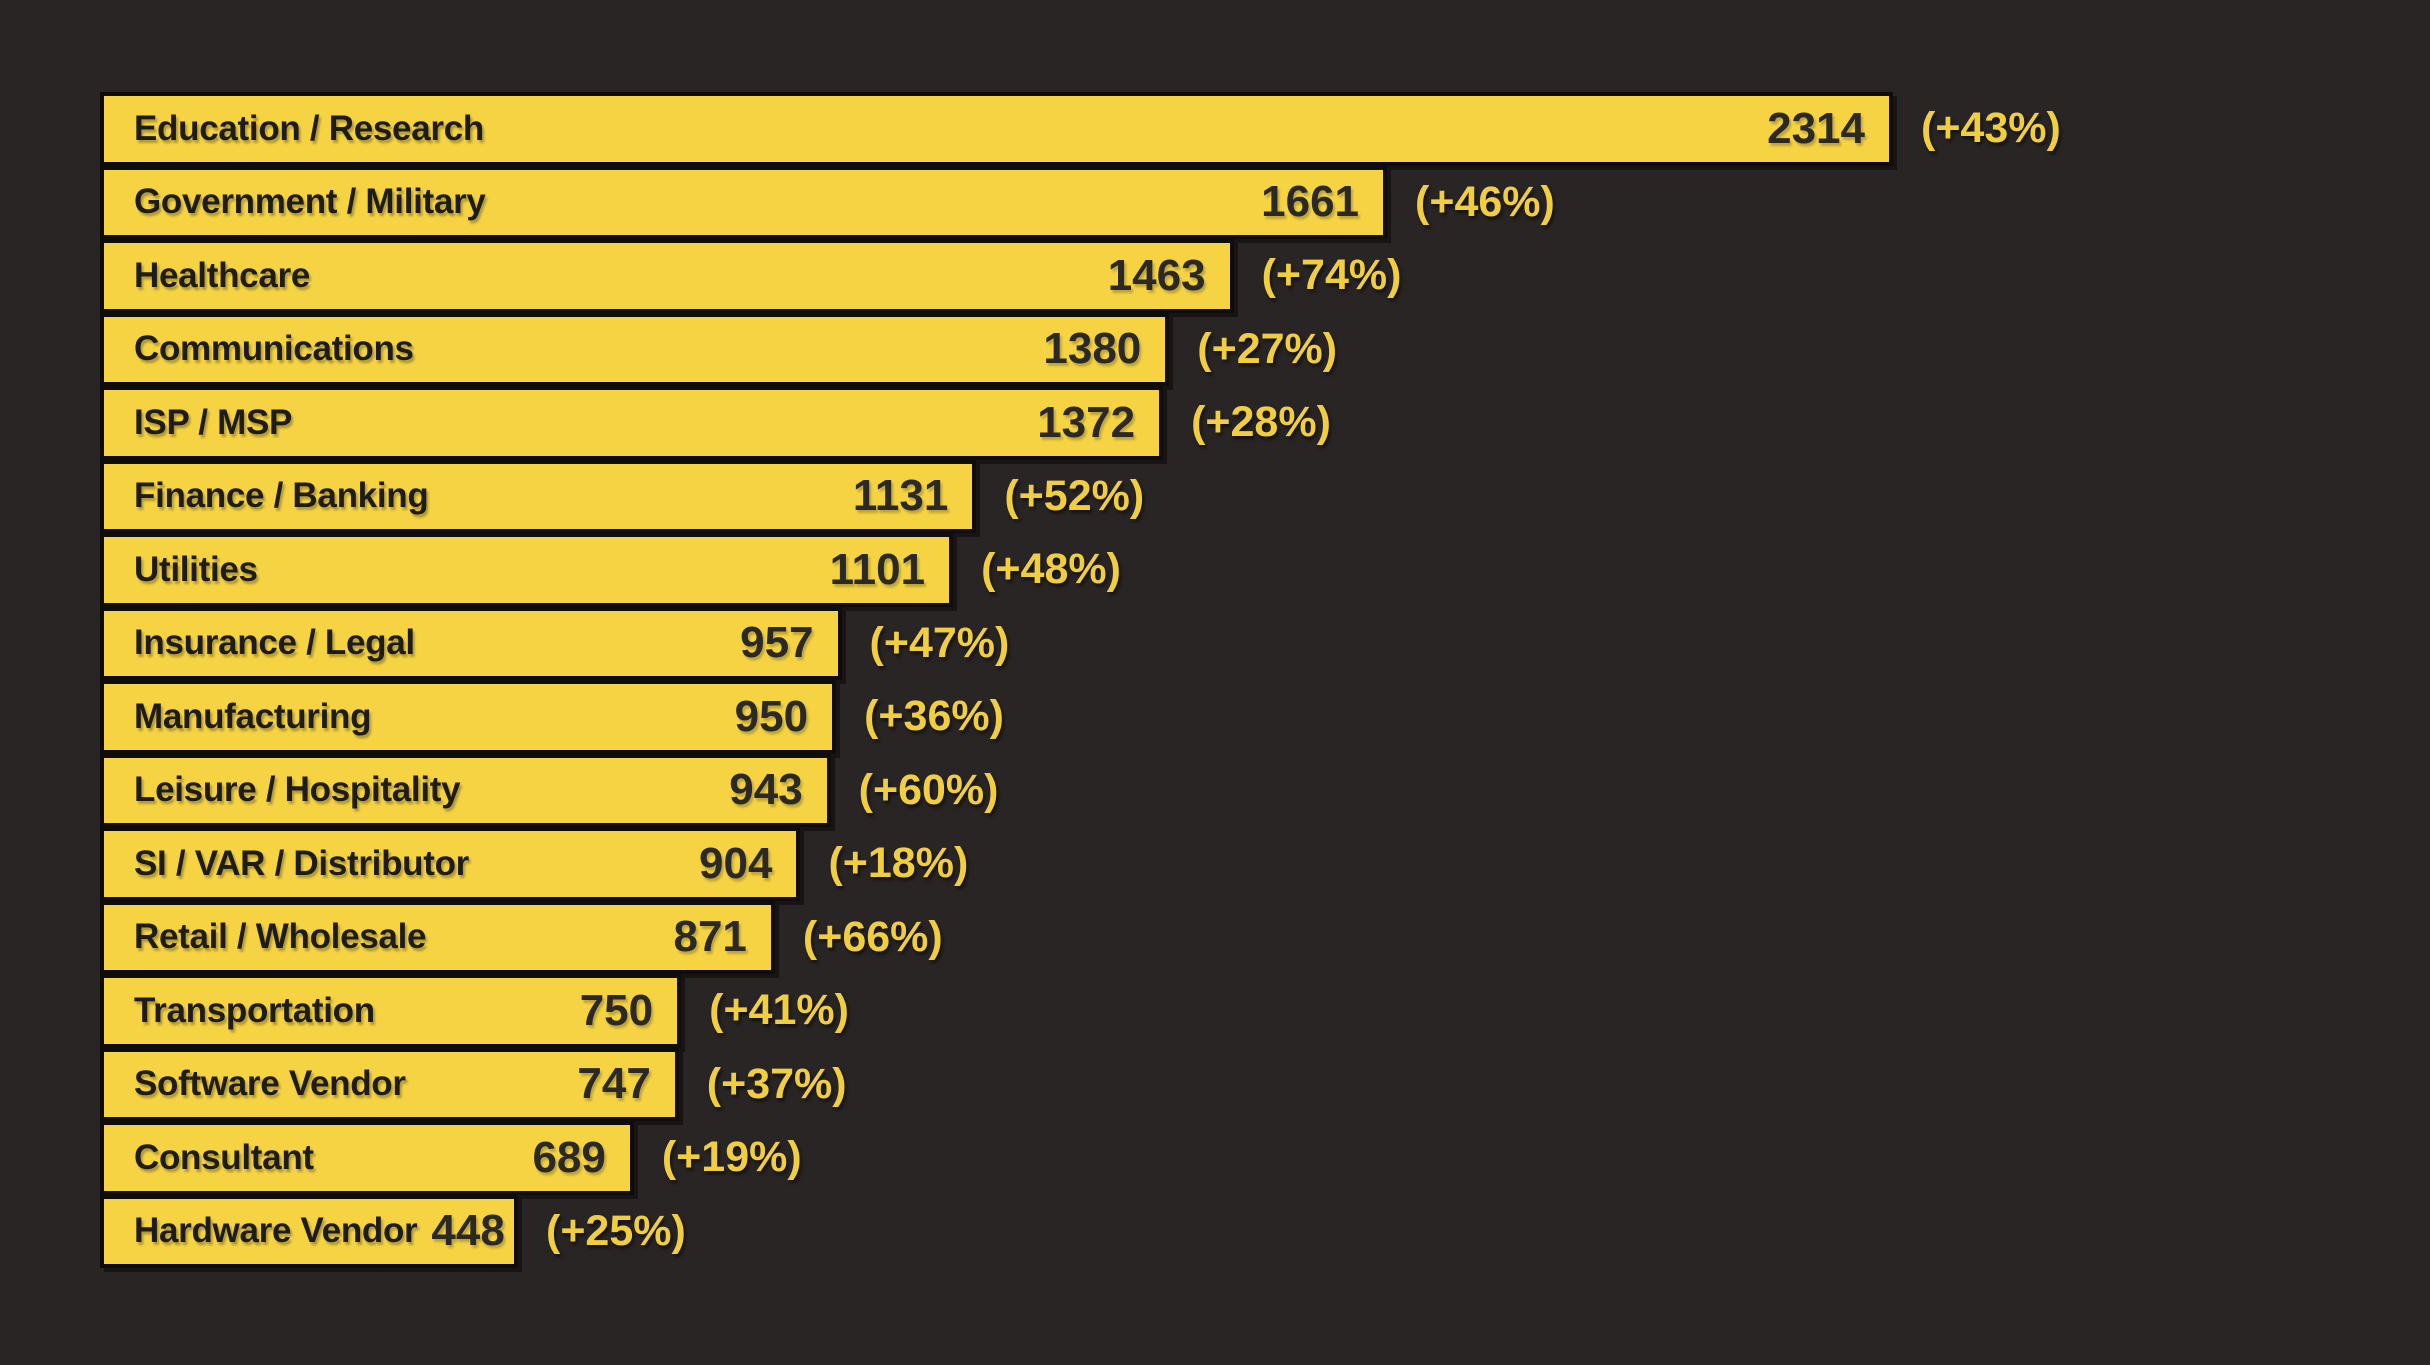 The image size is (2430, 1365). Describe the element at coordinates (614, 1084) in the screenshot. I see `bar-value: 747` at that location.